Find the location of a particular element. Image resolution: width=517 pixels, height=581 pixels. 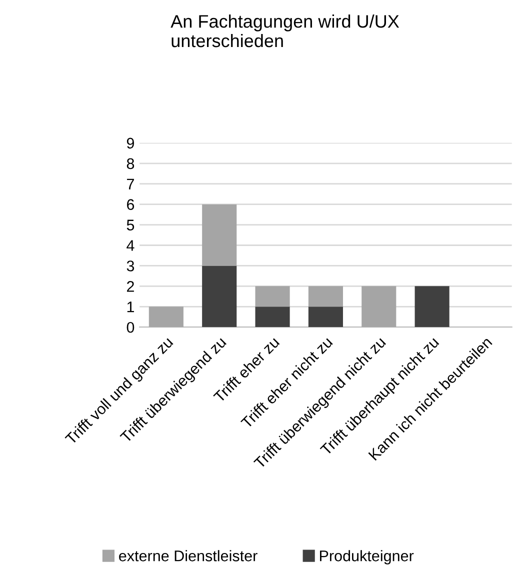

legend-label: Produkteigner is located at coordinates (367, 557).